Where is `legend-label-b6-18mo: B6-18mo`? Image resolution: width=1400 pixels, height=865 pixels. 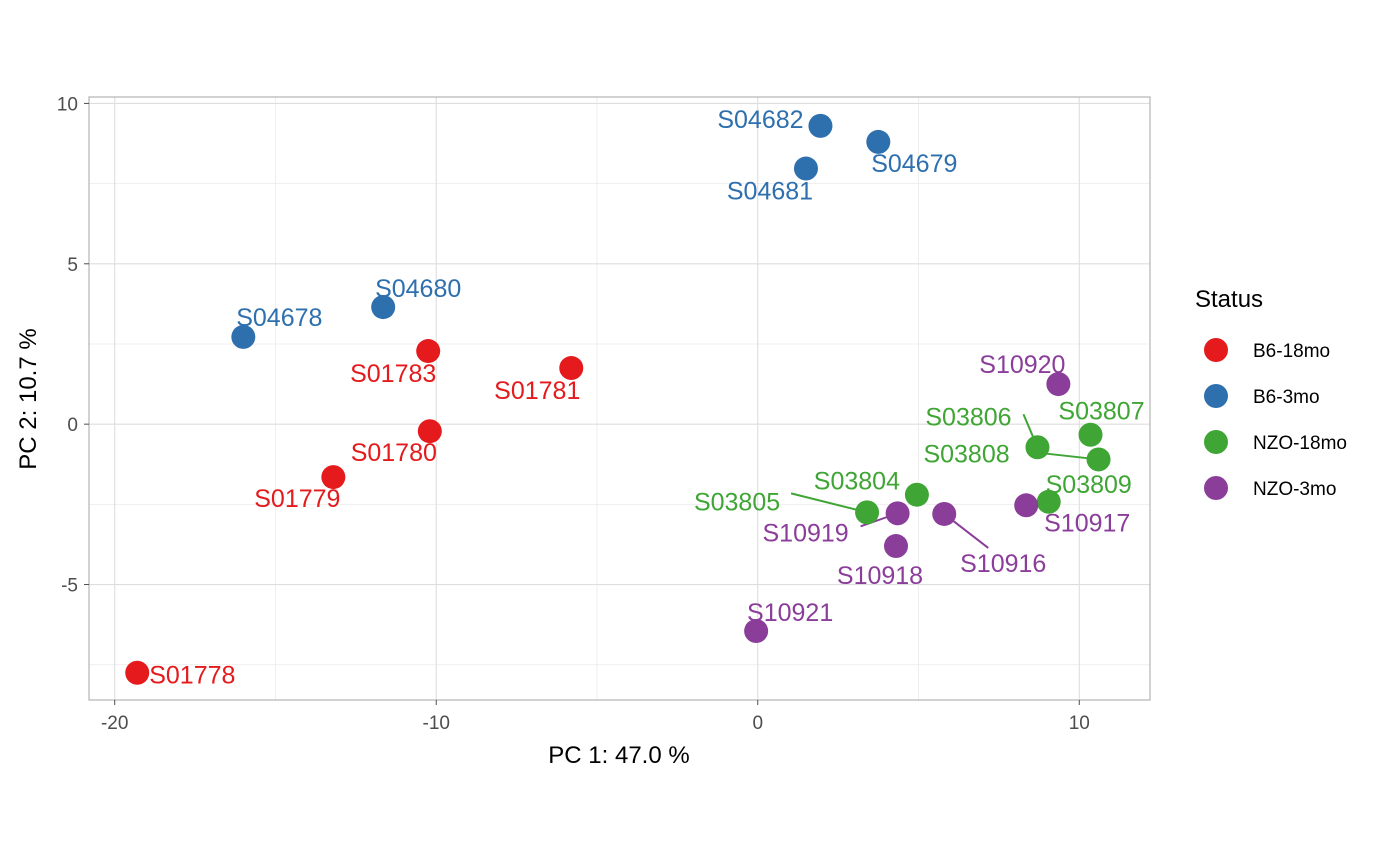
legend-label-b6-18mo: B6-18mo is located at coordinates (1291, 351).